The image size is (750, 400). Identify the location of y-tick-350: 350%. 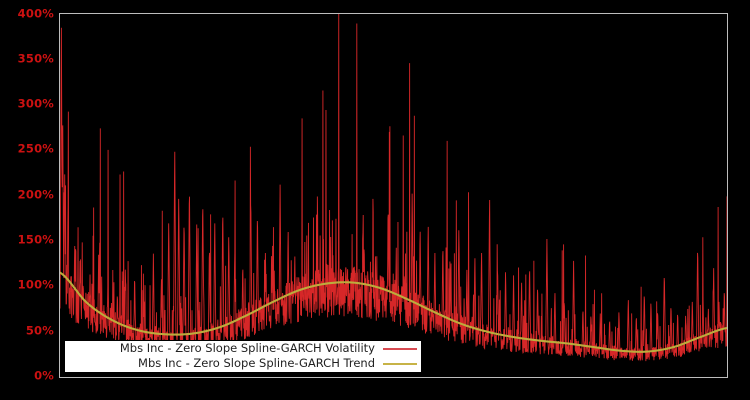
(35, 58).